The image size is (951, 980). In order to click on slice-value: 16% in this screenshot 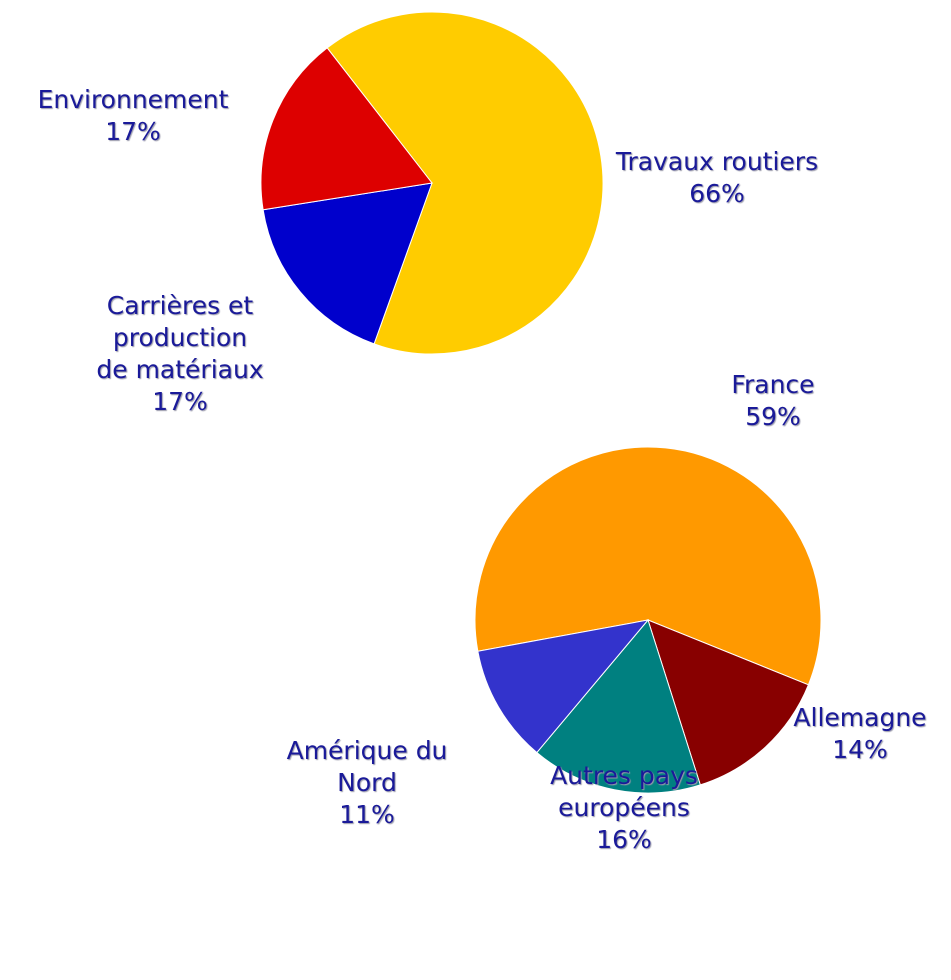, I will do `click(624, 839)`.